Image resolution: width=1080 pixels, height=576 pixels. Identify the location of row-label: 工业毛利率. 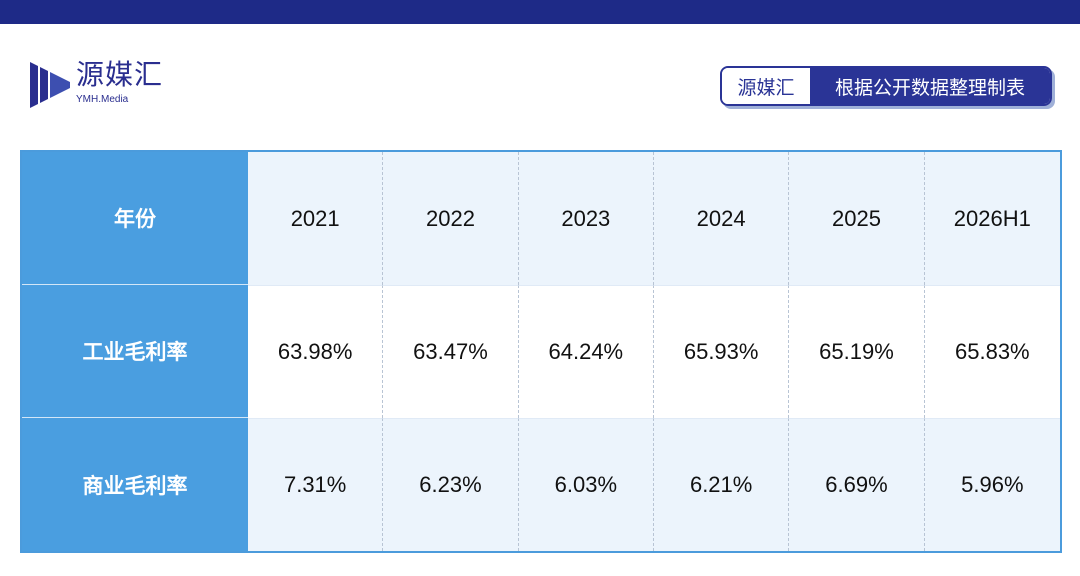
(135, 351).